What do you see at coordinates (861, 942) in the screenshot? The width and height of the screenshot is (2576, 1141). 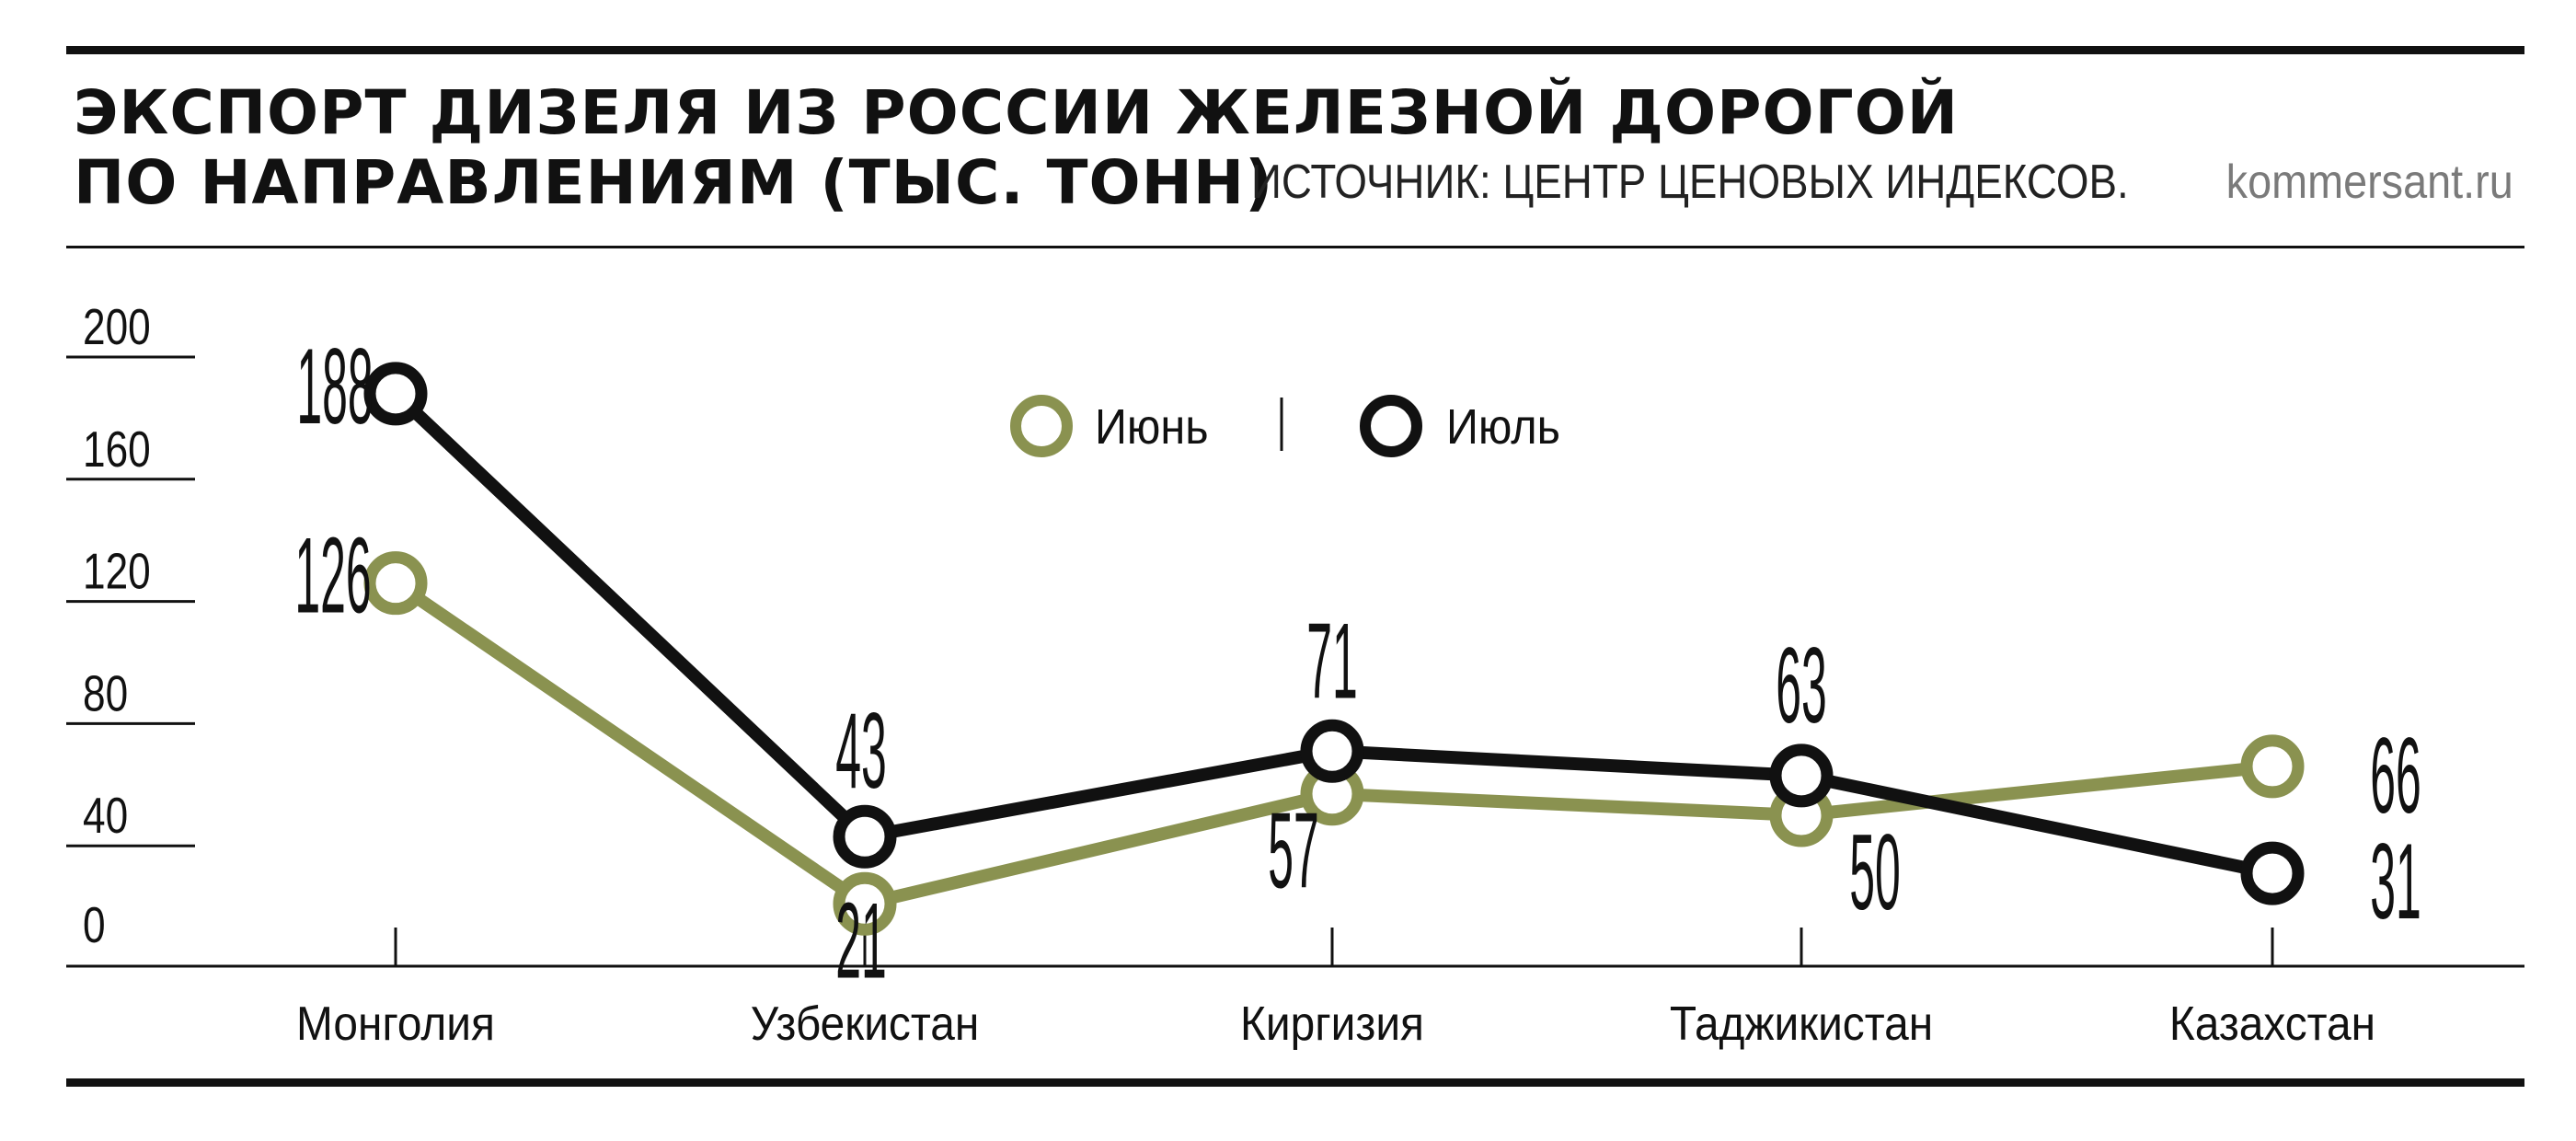 I see `data-label-june: 21` at bounding box center [861, 942].